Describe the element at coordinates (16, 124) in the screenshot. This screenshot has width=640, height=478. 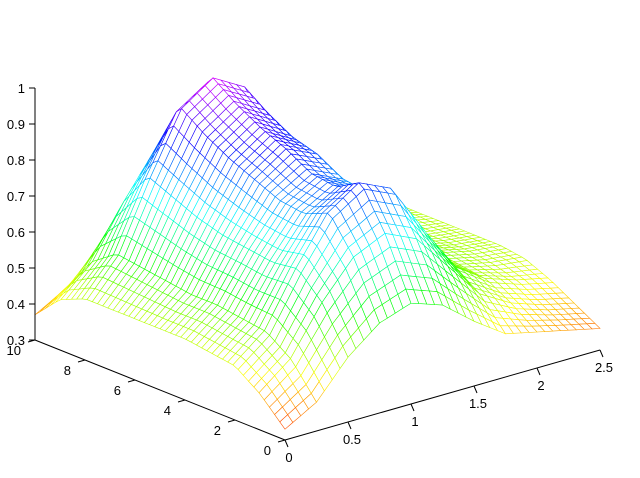
I see `z-tick-label: 0.9` at that location.